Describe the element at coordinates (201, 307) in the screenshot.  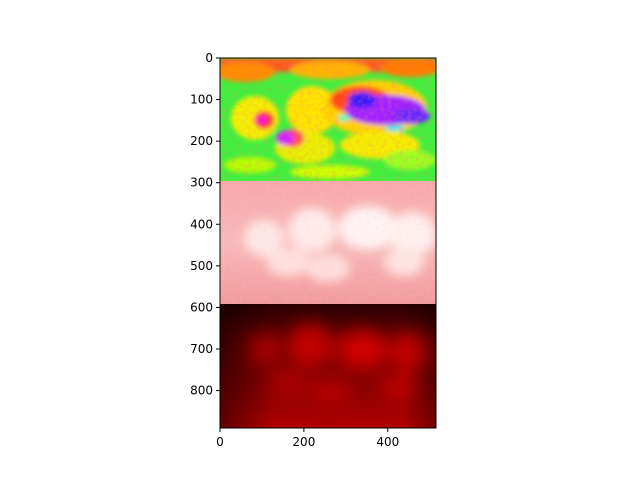
I see `y-tick-label: 600` at that location.